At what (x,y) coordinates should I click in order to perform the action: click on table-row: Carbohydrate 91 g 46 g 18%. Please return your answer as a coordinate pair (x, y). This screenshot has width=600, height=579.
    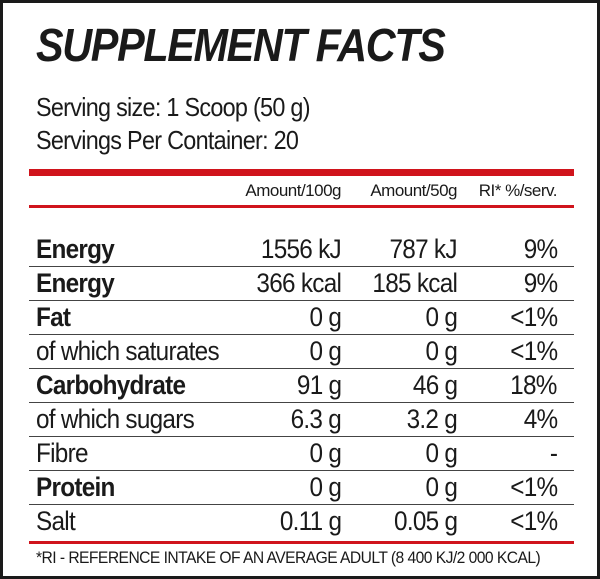
    Looking at the image, I should click on (301, 385).